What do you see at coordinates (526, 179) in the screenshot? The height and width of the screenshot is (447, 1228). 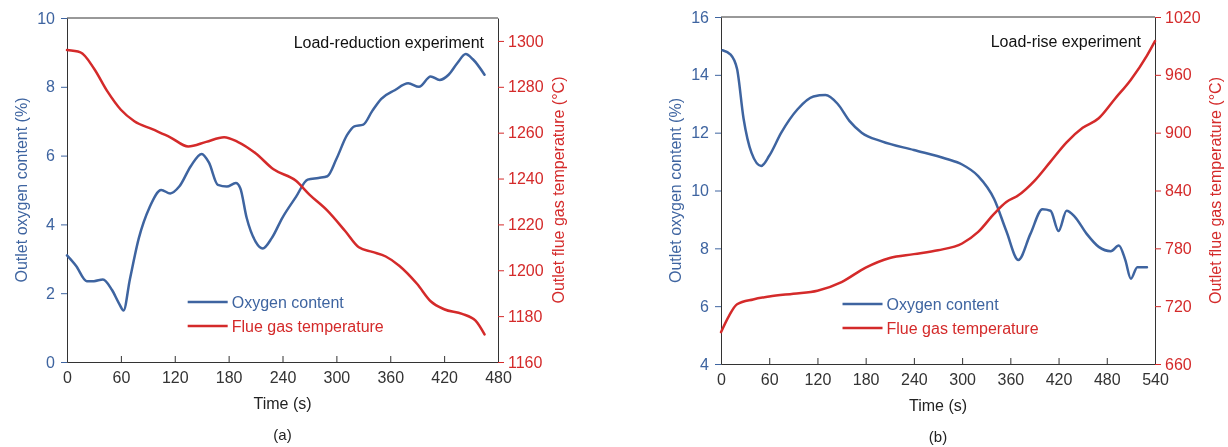 I see `y2-tick-label: 1240` at bounding box center [526, 179].